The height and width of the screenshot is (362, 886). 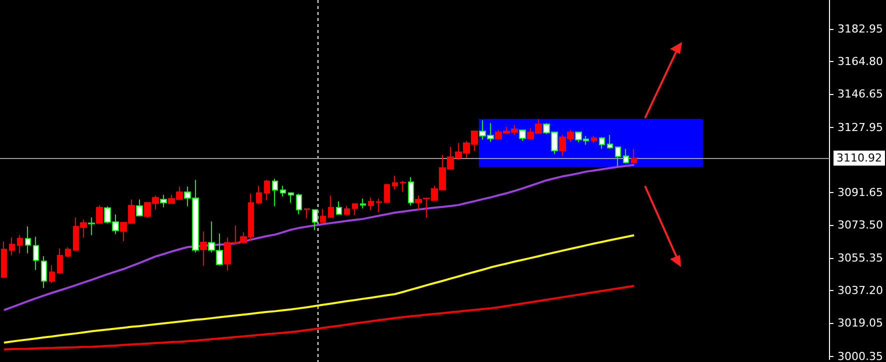 I want to click on y-tick-label: 3000.35, so click(x=861, y=356).